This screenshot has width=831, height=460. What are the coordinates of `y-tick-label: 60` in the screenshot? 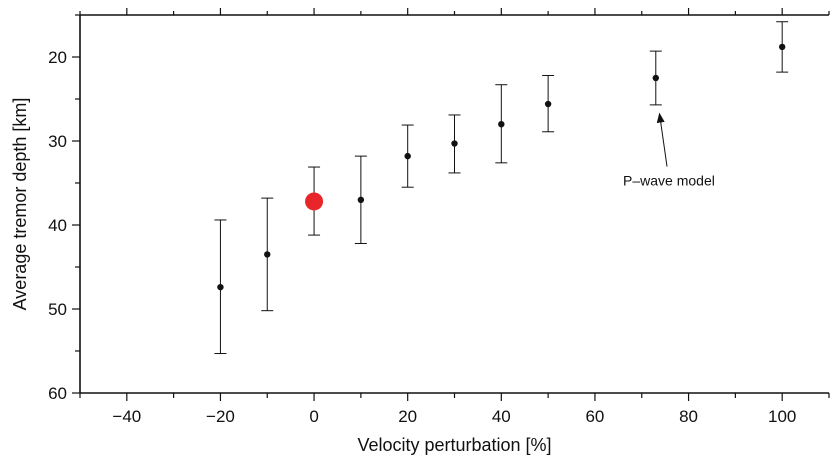 It's located at (57, 393).